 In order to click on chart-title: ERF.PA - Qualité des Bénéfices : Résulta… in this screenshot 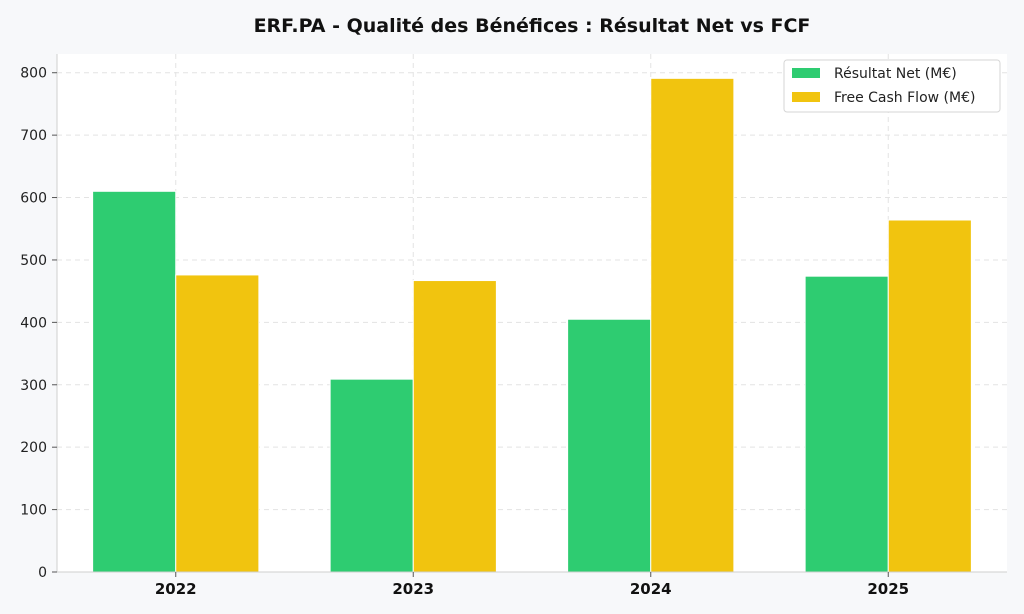, I will do `click(532, 26)`.